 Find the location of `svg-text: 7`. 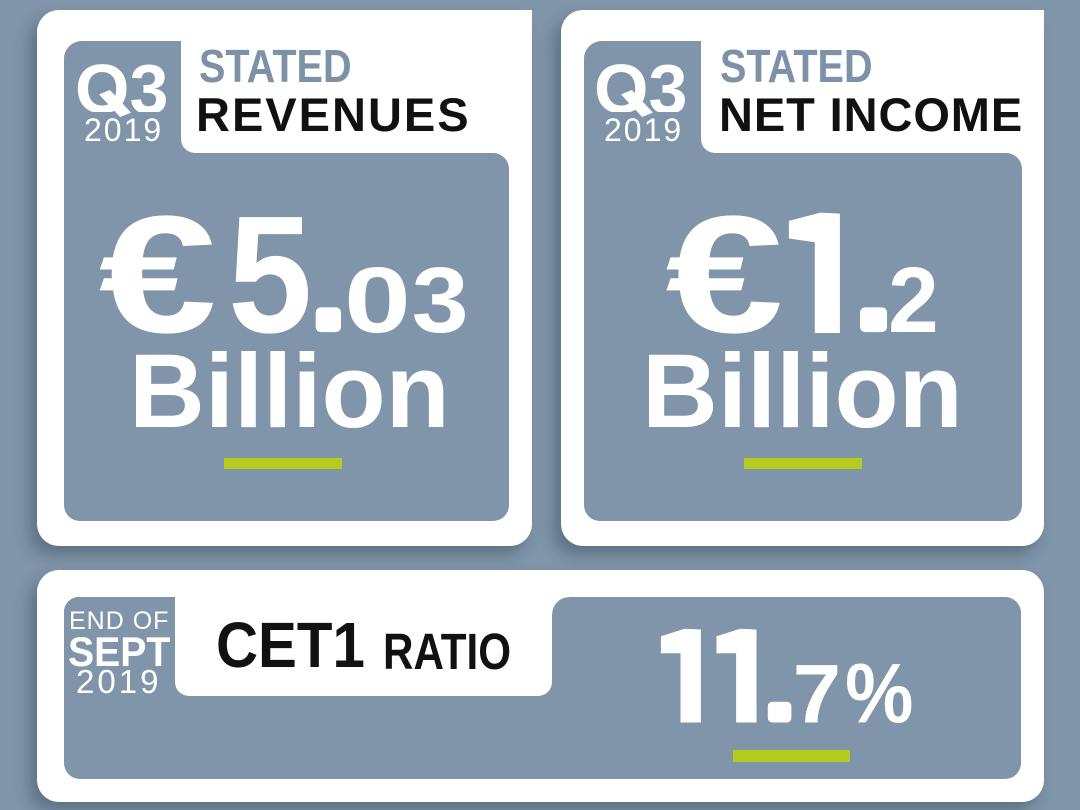

svg-text: 7 is located at coordinates (817, 694).